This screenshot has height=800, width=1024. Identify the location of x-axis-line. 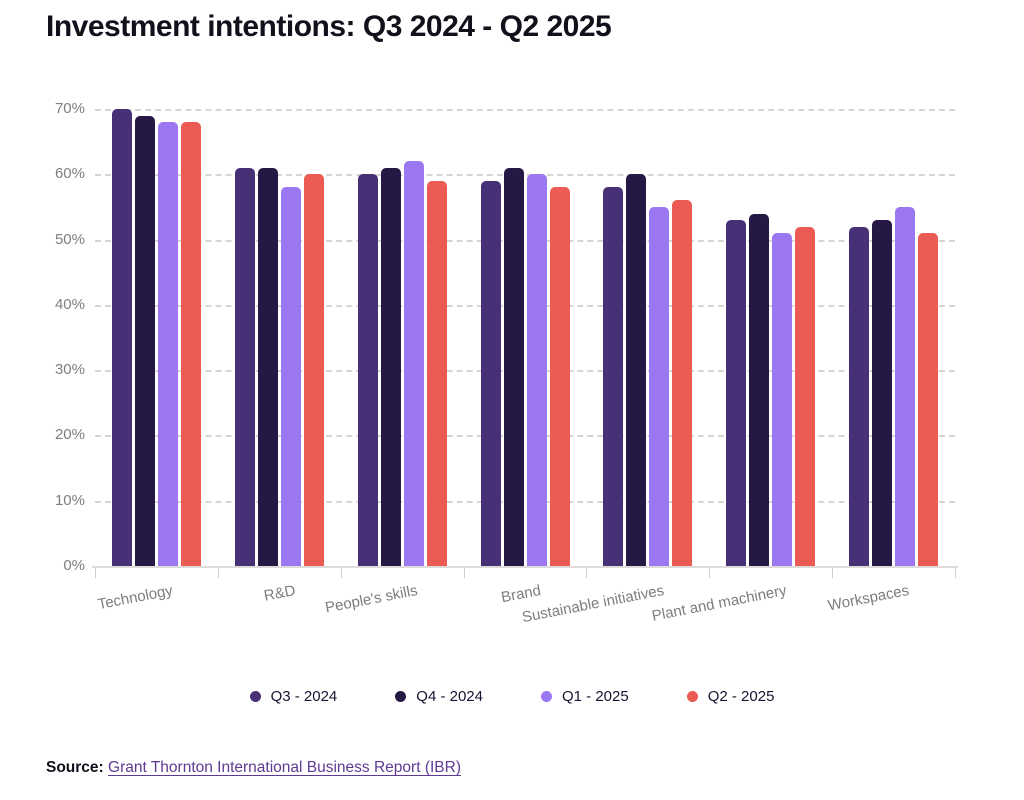
(525, 567).